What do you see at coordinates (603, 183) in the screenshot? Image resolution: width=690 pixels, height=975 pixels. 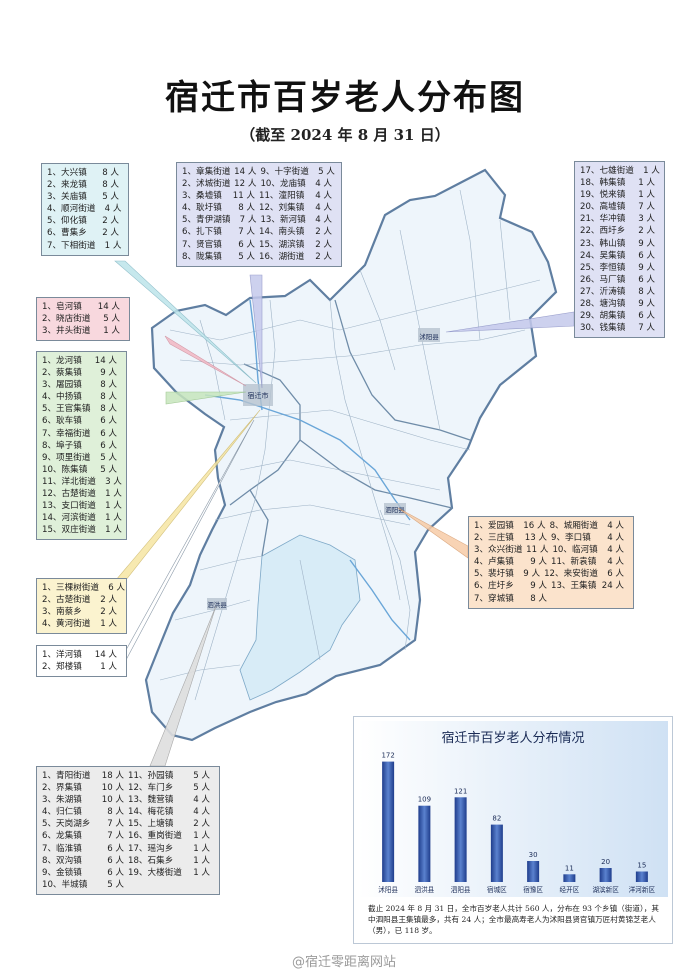 I see `town-name: 18、韩集镇` at bounding box center [603, 183].